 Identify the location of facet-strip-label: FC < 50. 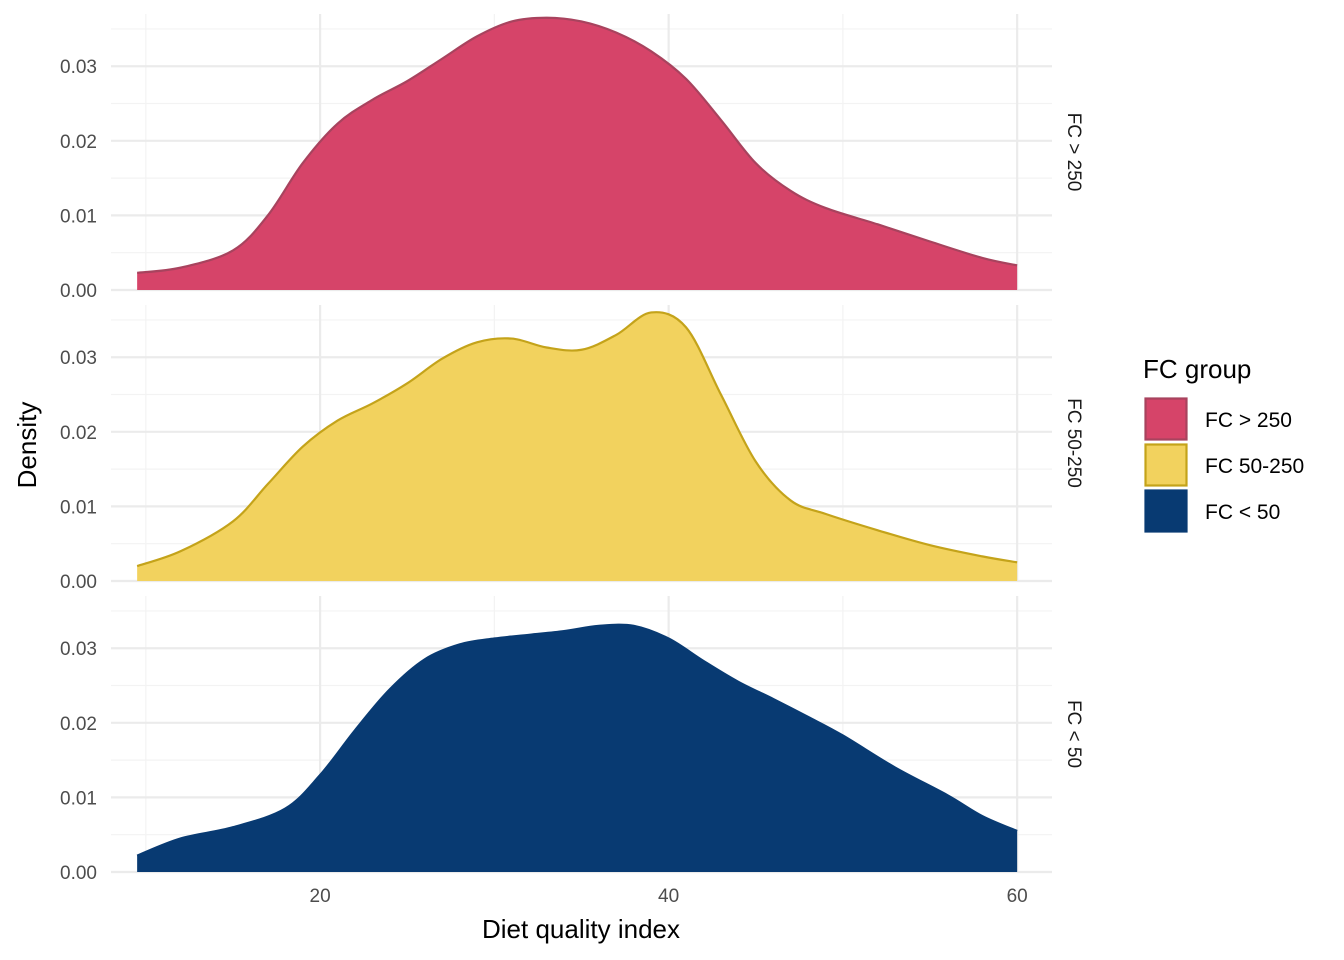
(1073, 734).